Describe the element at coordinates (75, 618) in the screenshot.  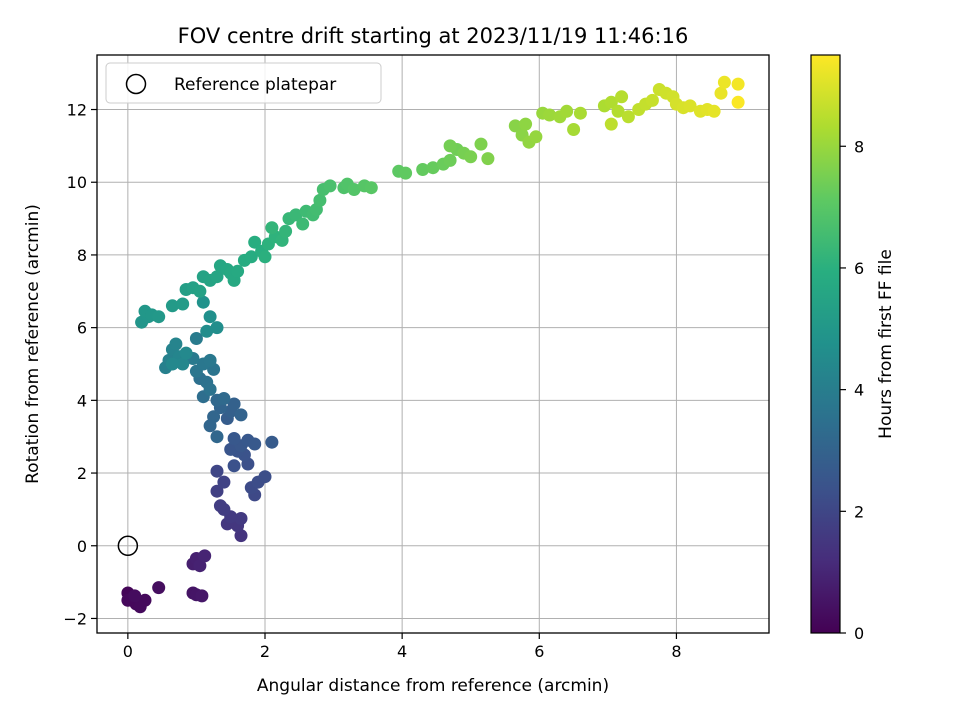
I see `y-tick-label: −2` at that location.